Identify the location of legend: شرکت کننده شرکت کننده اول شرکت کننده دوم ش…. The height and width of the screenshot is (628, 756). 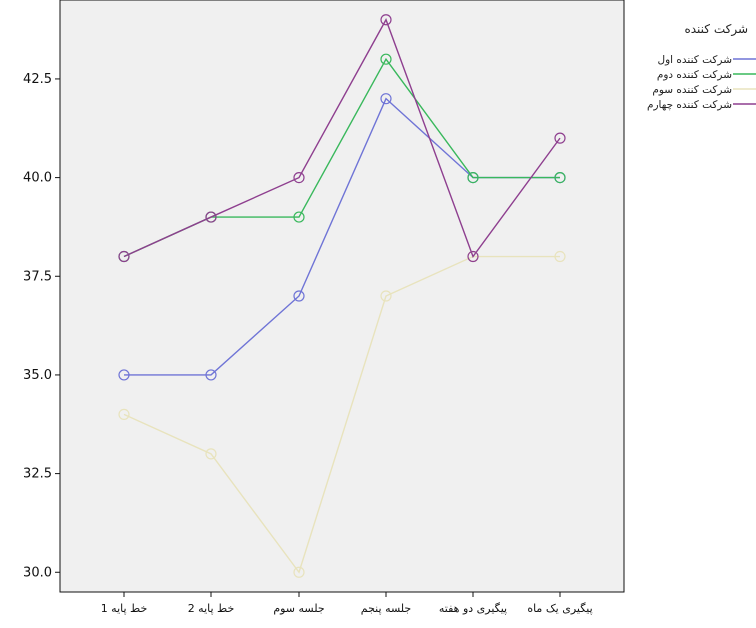
(701, 66).